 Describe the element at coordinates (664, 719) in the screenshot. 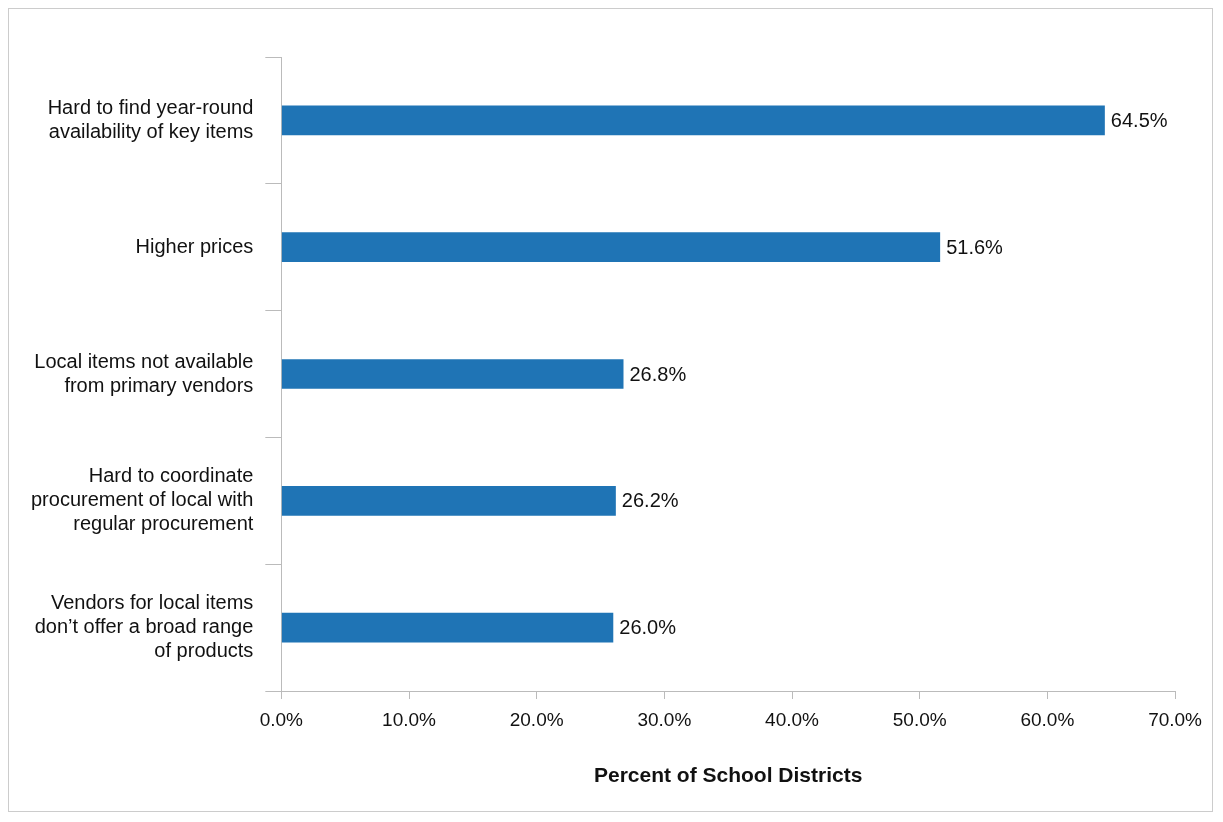

I see `x-tick-label: 30.0%` at that location.